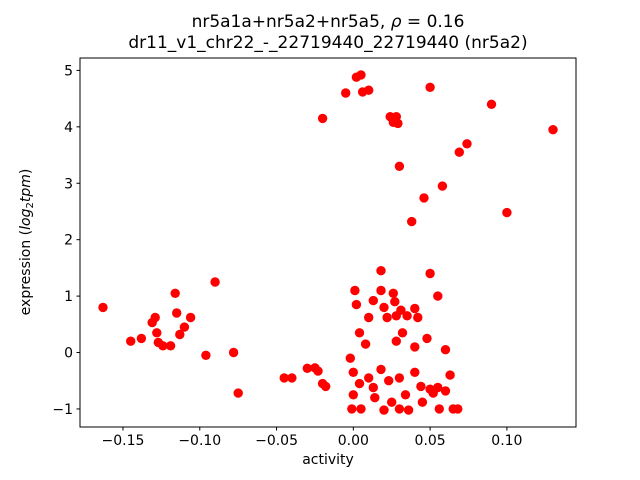 The width and height of the screenshot is (640, 480). I want to click on x-tick-label: 0.05, so click(430, 441).